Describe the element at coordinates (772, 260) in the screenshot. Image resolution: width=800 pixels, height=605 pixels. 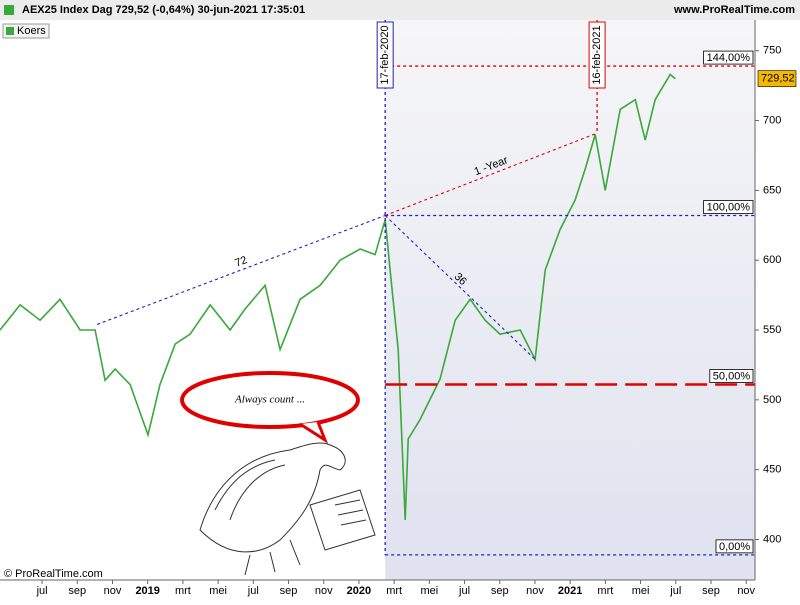
I see `y-tick-label: 600` at that location.